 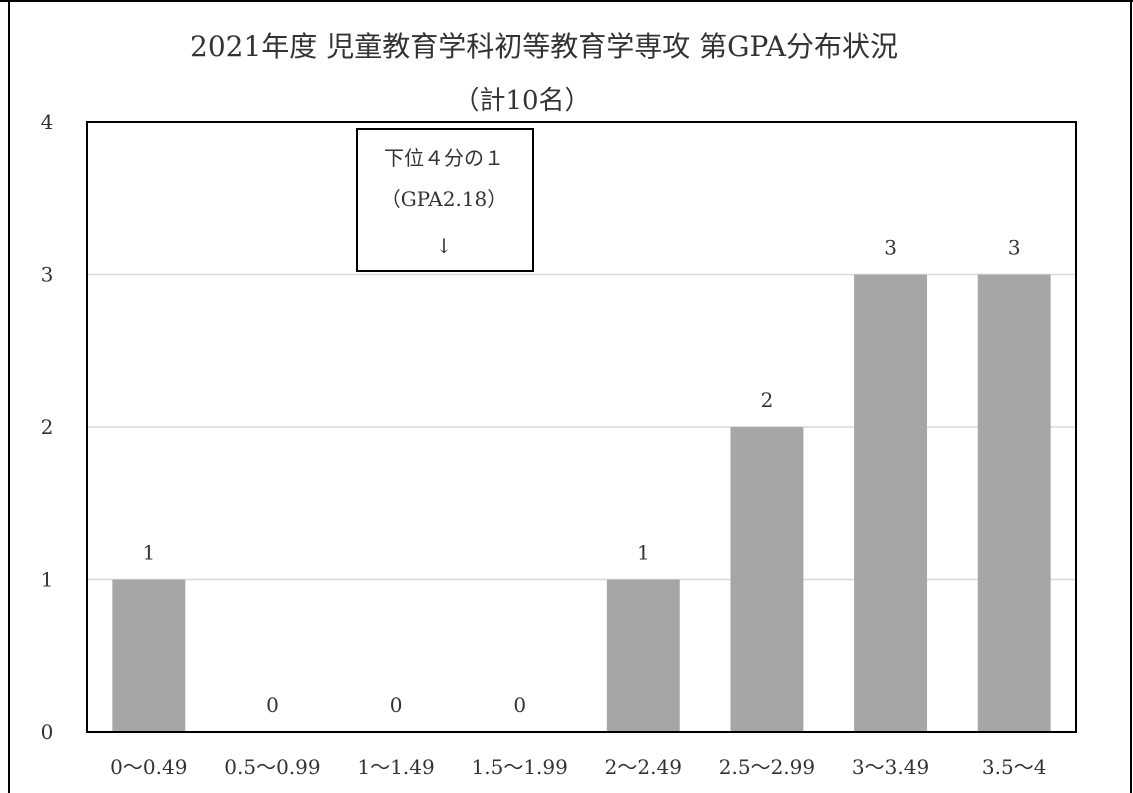 I want to click on x-tick-label-5: 2.5〜2.99, so click(x=767, y=767).